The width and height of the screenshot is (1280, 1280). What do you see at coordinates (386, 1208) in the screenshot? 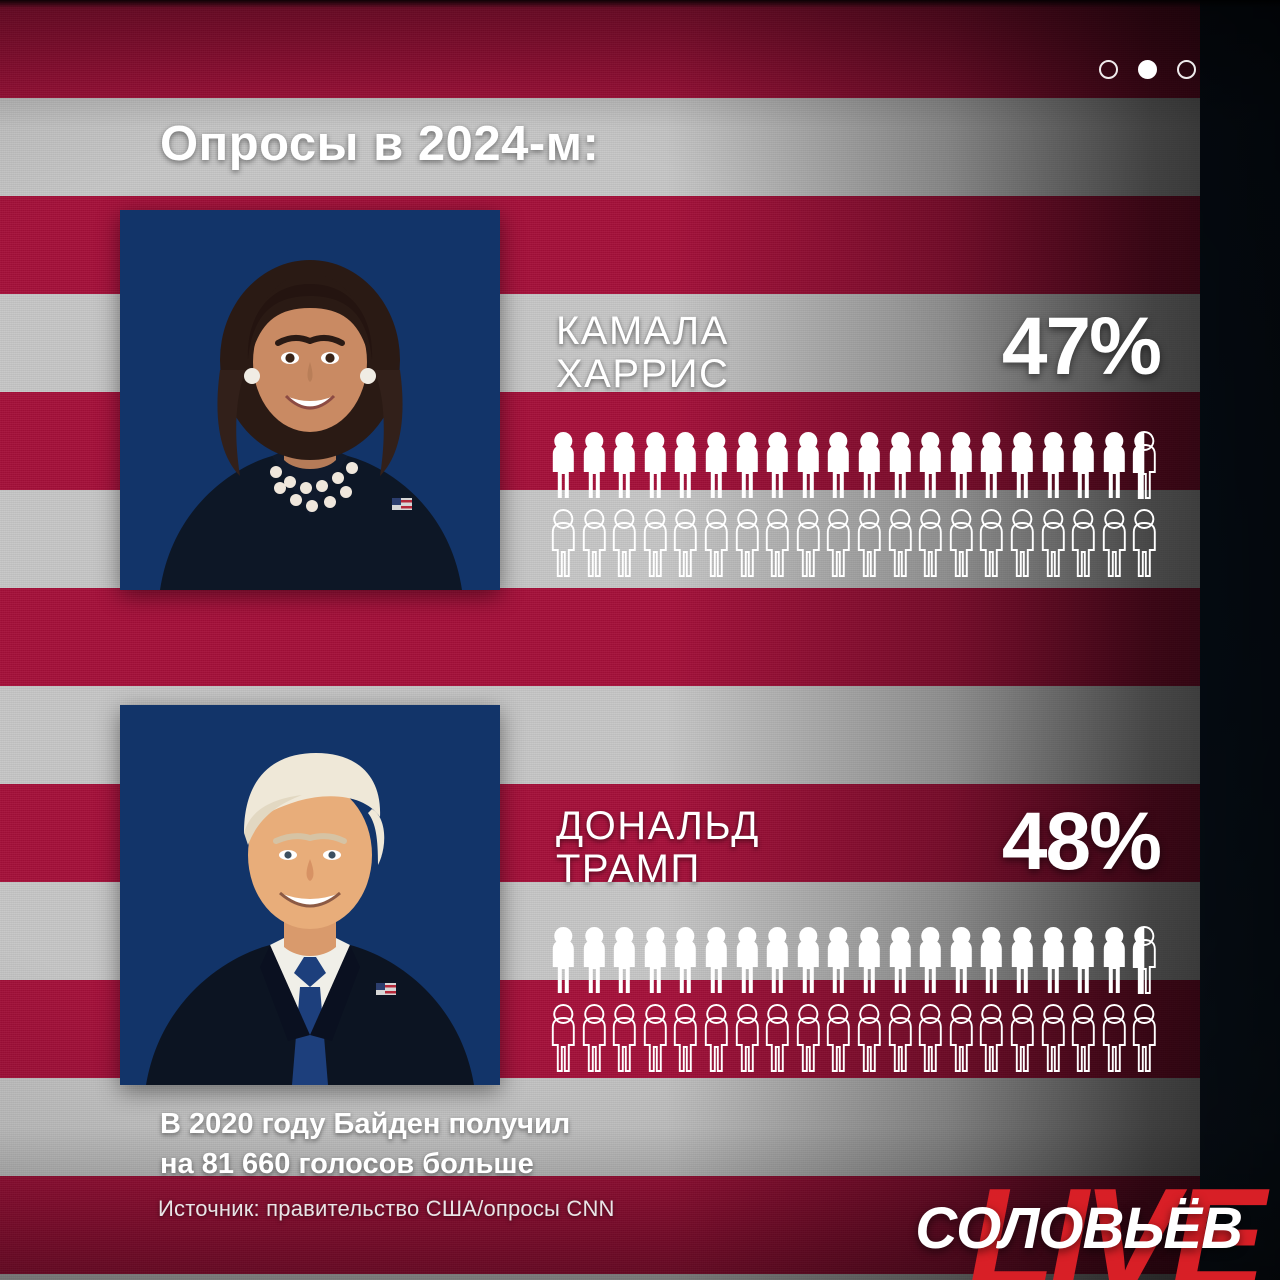
I see `source-credit: Источник: правительство США/опросы CNN` at bounding box center [386, 1208].